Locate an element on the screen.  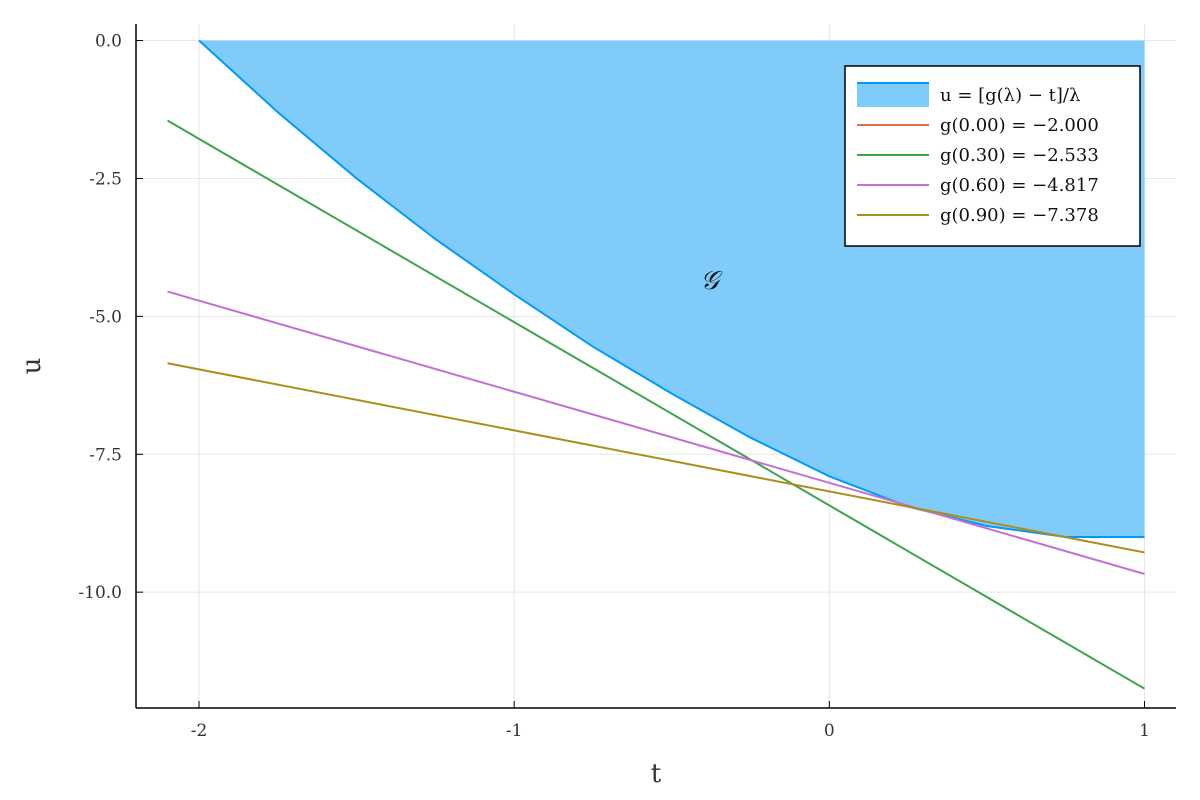
annotations: 𝒢 is located at coordinates (711, 281).